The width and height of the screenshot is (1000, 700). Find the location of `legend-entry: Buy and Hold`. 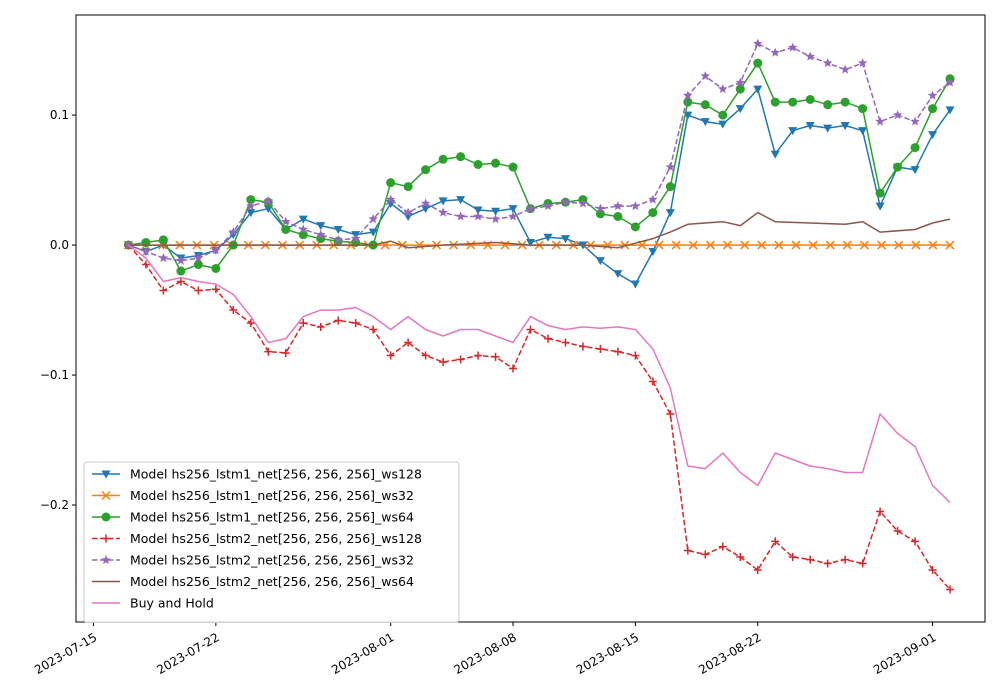

legend-entry: Buy and Hold is located at coordinates (153, 603).